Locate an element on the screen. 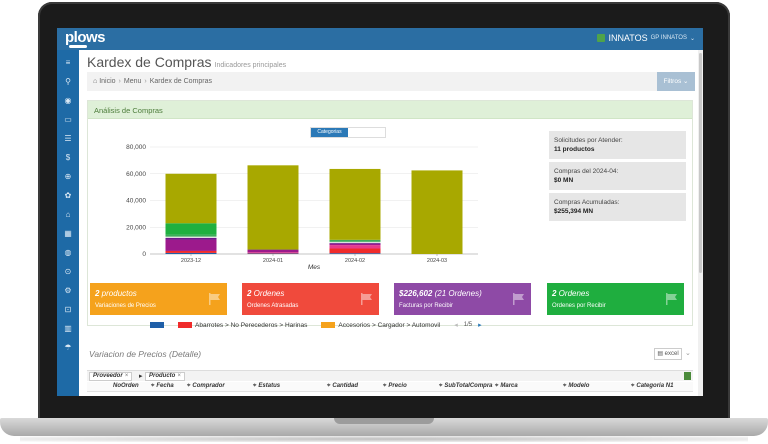  stat-card: Compras Acumuladas: $255,394 MN is located at coordinates (617, 207).